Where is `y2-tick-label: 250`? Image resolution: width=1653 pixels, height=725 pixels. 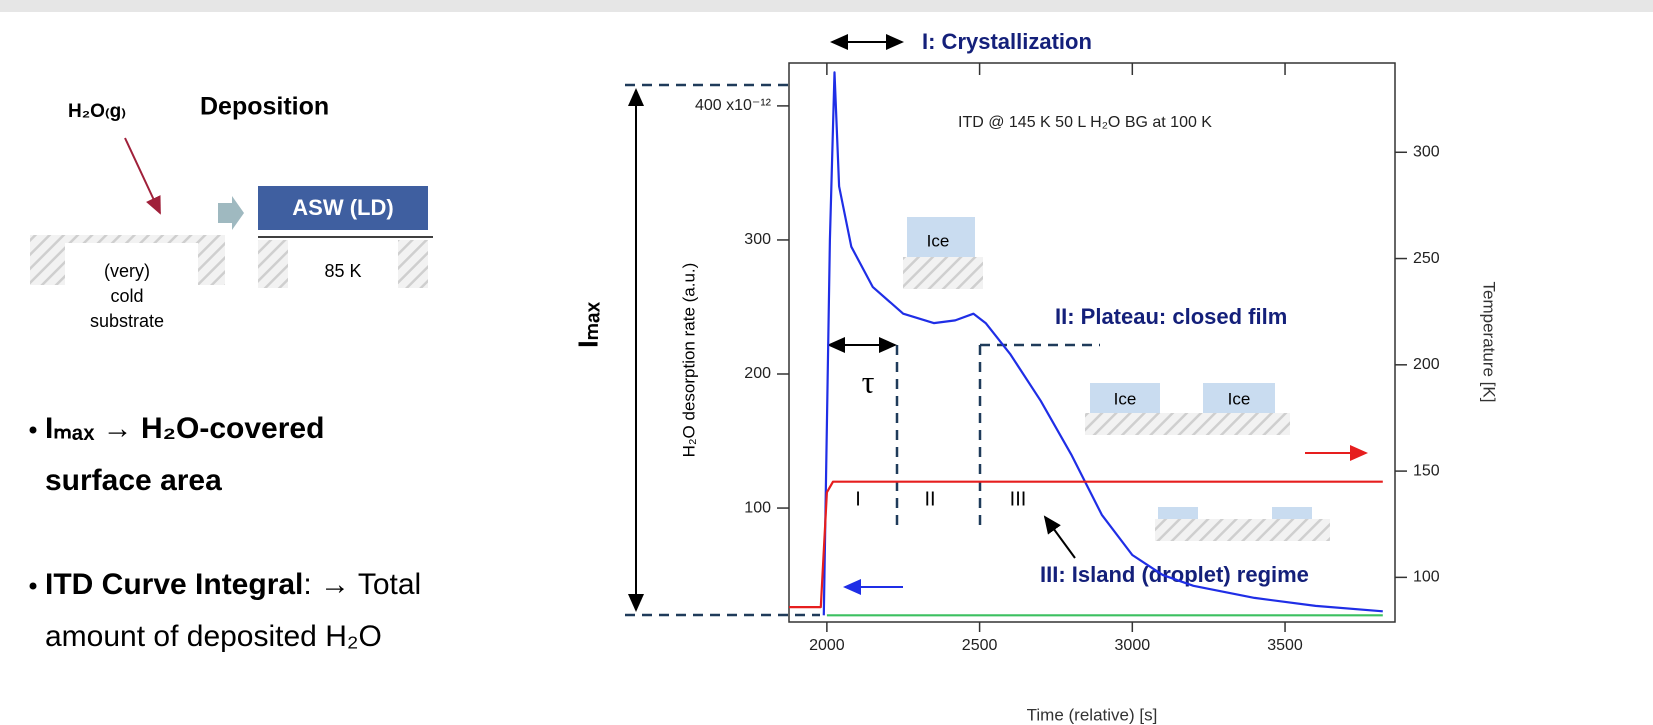
y2-tick-label: 250 is located at coordinates (1426, 258).